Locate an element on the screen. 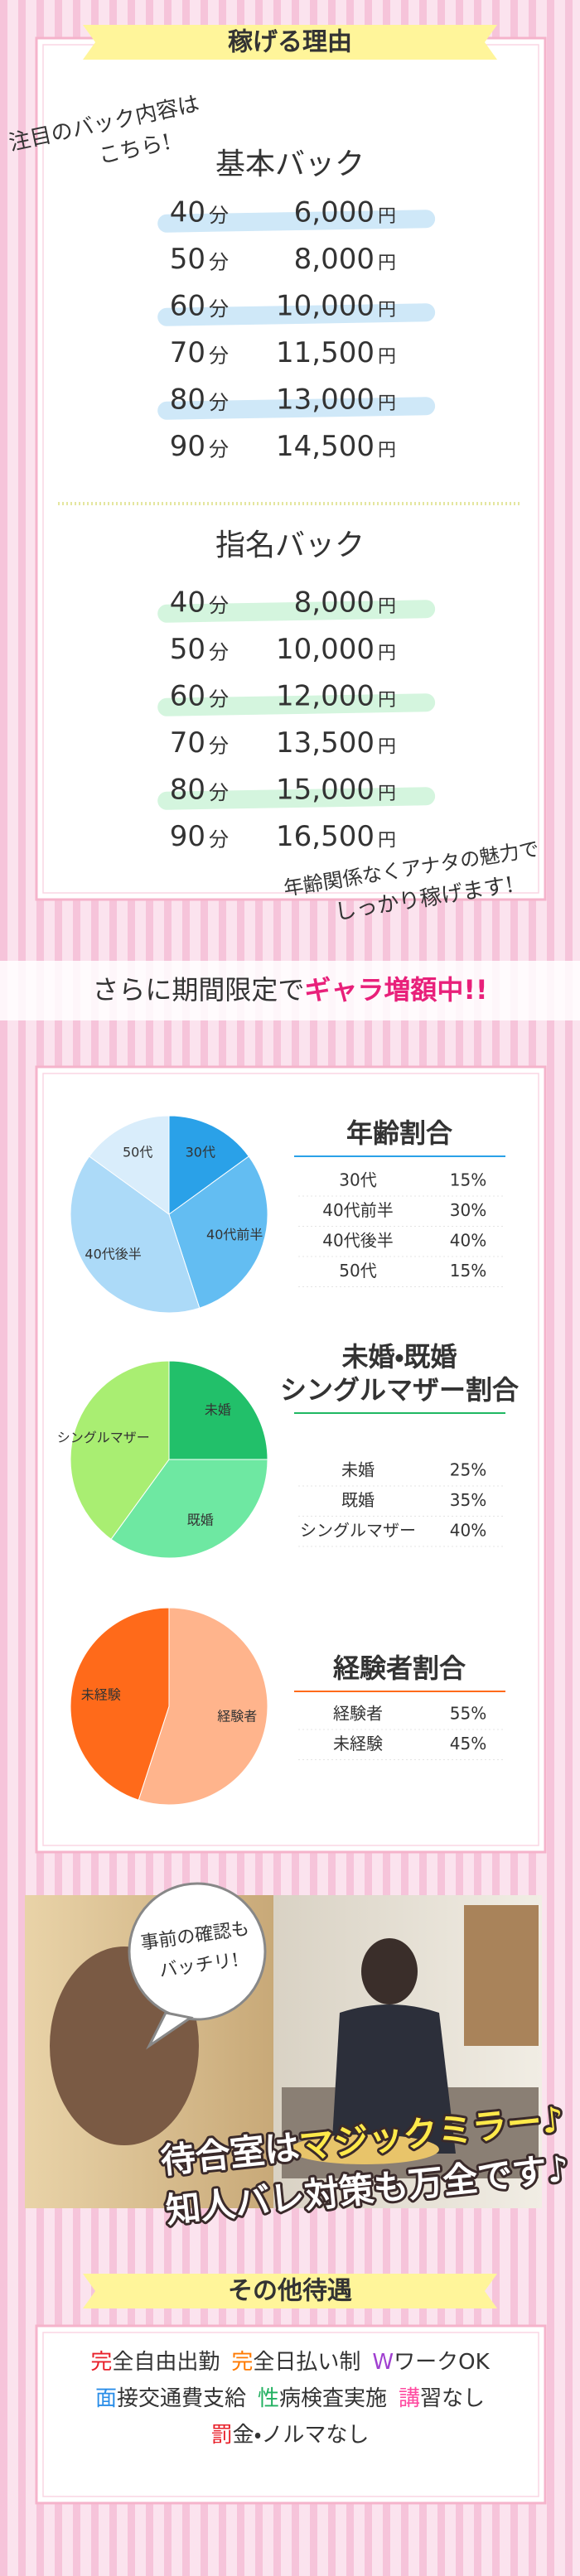 The width and height of the screenshot is (580, 2576). header-title: 稼げる理由 is located at coordinates (290, 42).